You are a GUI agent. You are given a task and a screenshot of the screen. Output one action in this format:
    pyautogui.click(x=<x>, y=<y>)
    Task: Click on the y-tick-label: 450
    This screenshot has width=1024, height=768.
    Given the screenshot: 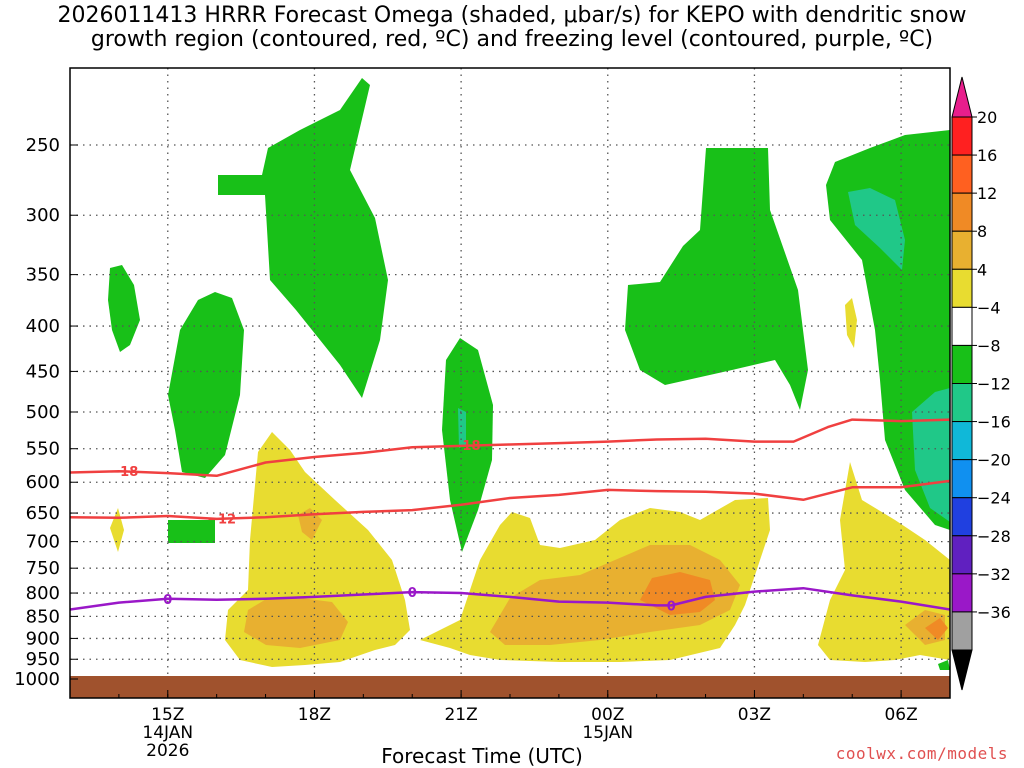 What is the action you would take?
    pyautogui.click(x=43, y=371)
    